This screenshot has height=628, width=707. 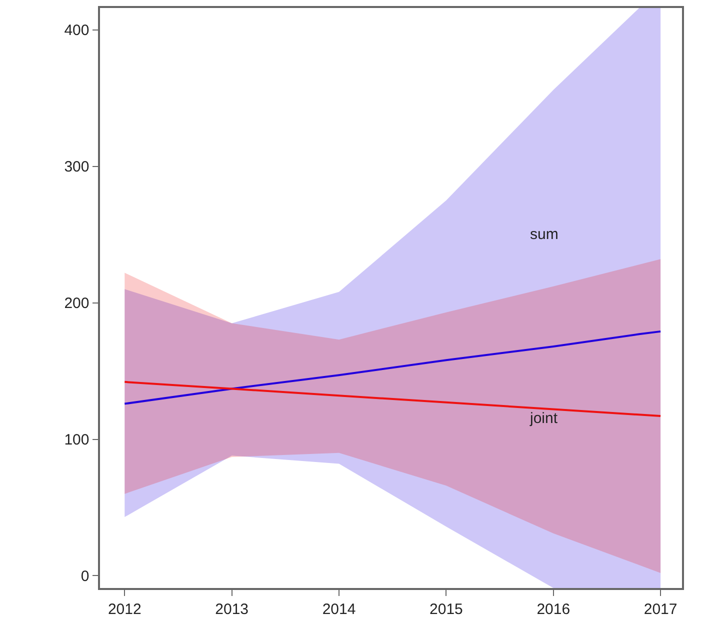 What do you see at coordinates (339, 609) in the screenshot?
I see `x-tick-label: 2014` at bounding box center [339, 609].